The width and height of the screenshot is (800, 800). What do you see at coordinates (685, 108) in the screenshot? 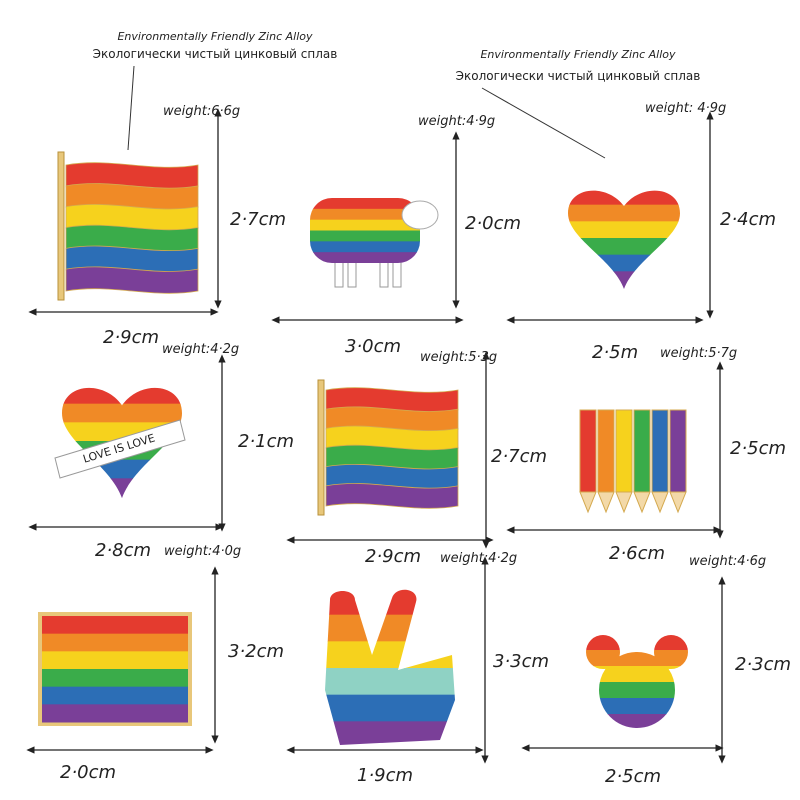
I see `weight-label: weight: 4·9g` at bounding box center [685, 108].